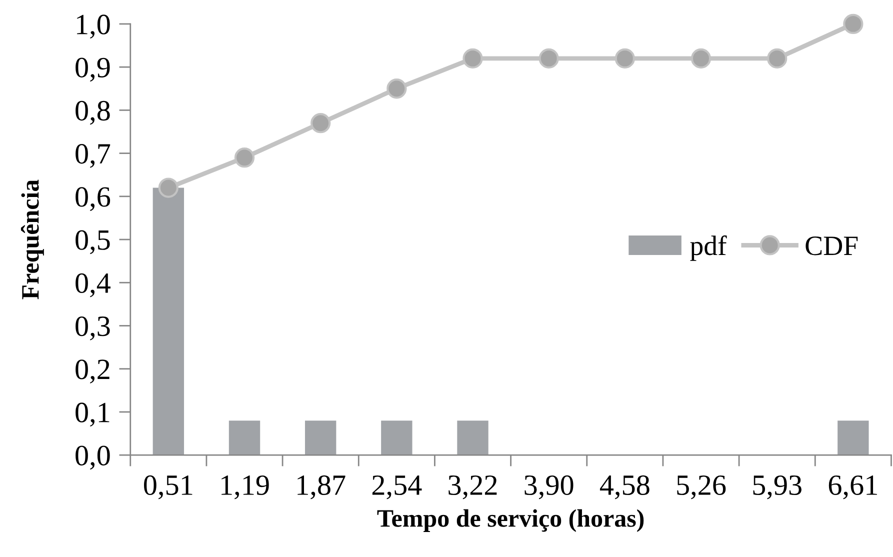 The width and height of the screenshot is (893, 557). I want to click on y-tick-label: 0,0, so click(93, 458).